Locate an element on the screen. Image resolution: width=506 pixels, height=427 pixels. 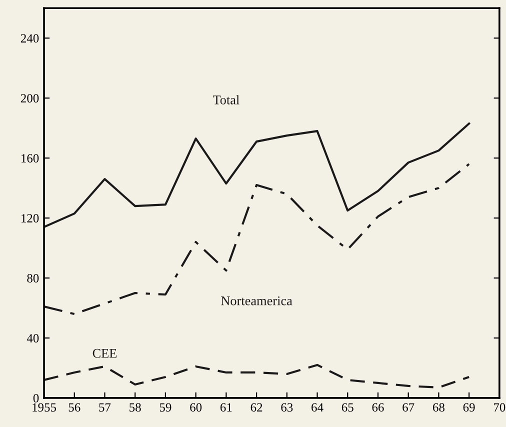
y-tick-label: 40 is located at coordinates (32, 338).